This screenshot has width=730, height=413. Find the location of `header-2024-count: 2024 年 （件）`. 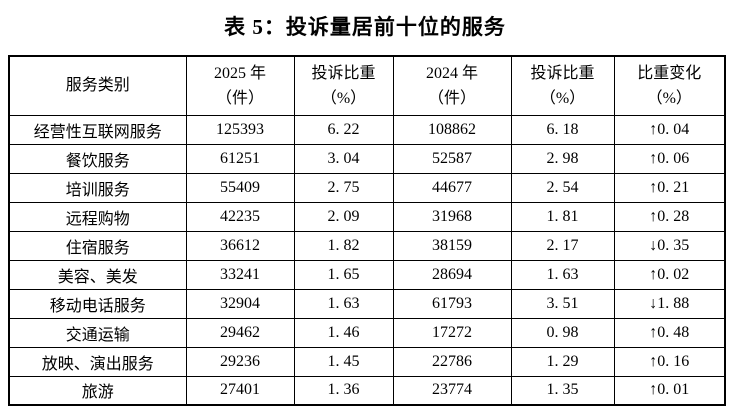

header-2024-count: 2024 年 （件） is located at coordinates (452, 85).